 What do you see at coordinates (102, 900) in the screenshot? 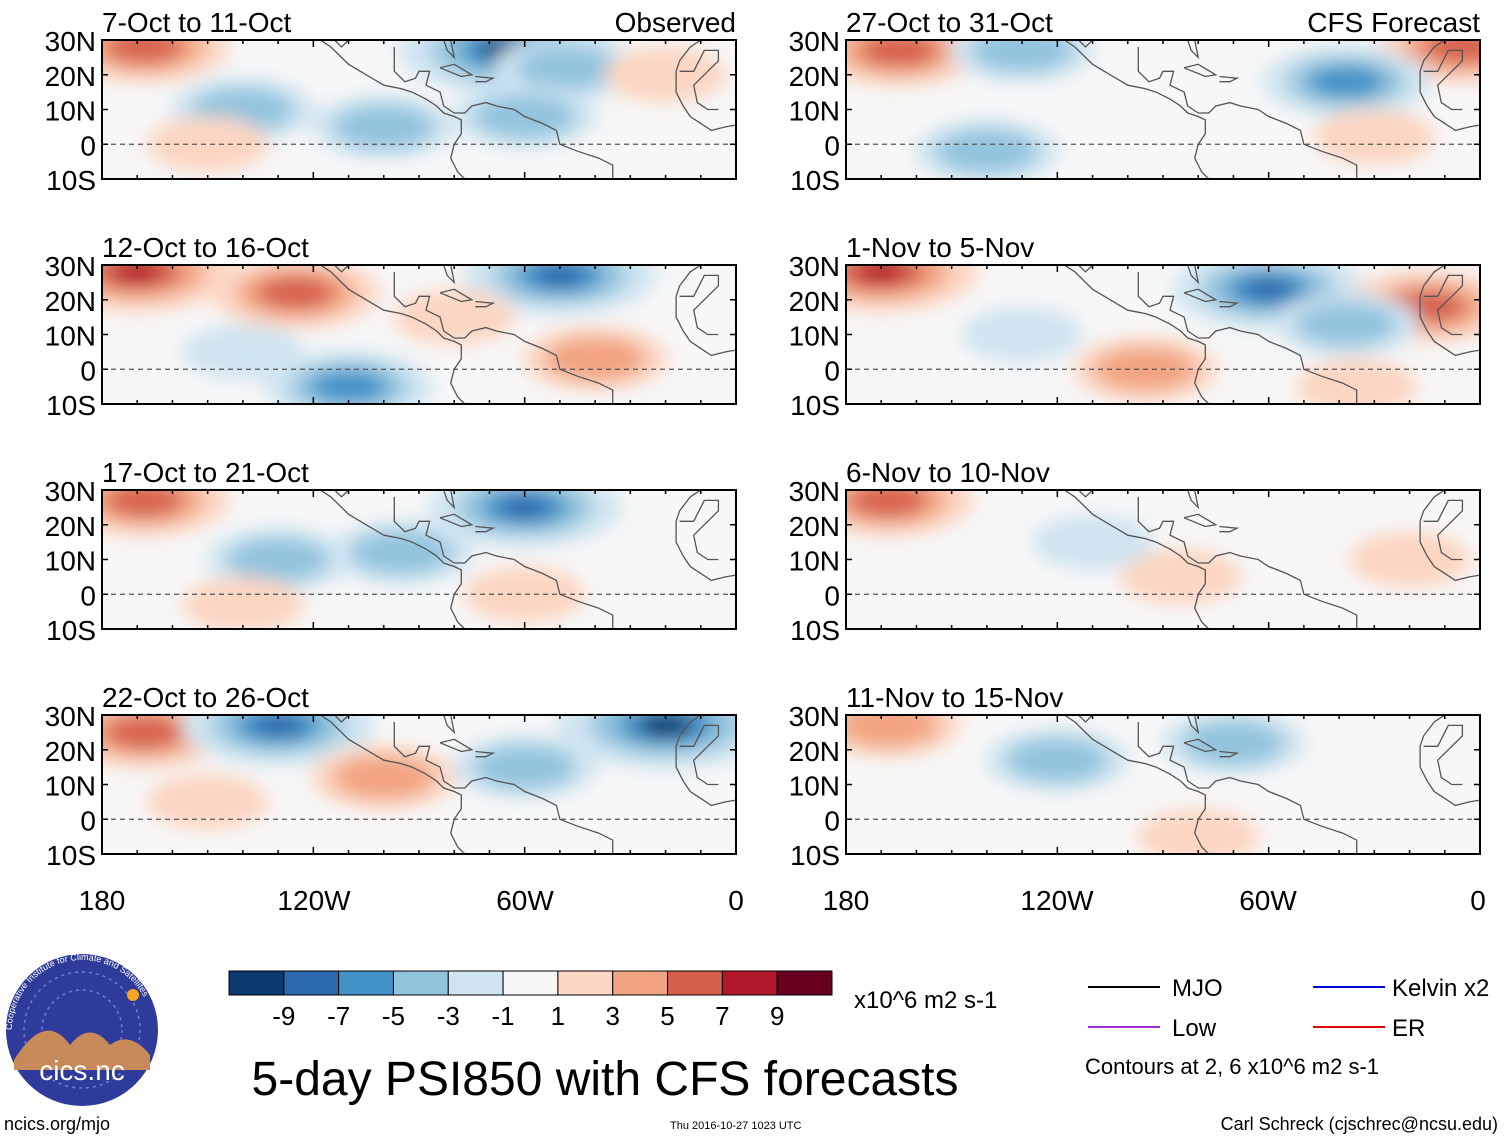
I see `x-tick-label: 180` at bounding box center [102, 900].